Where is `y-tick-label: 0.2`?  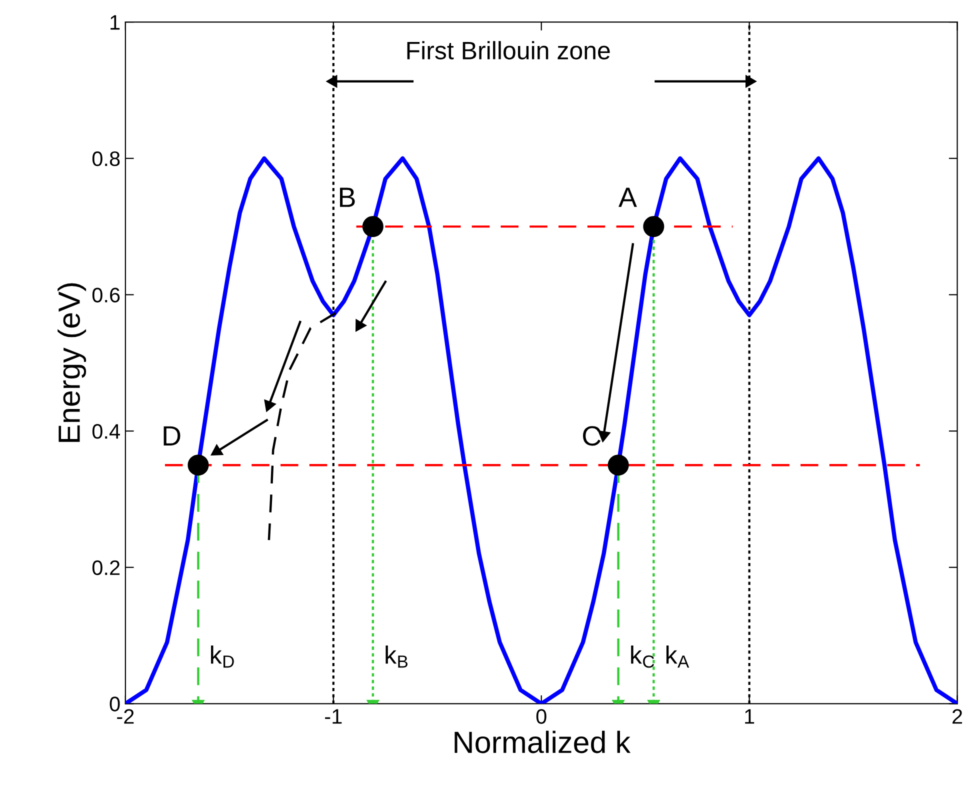
y-tick-label: 0.2 is located at coordinates (106, 568).